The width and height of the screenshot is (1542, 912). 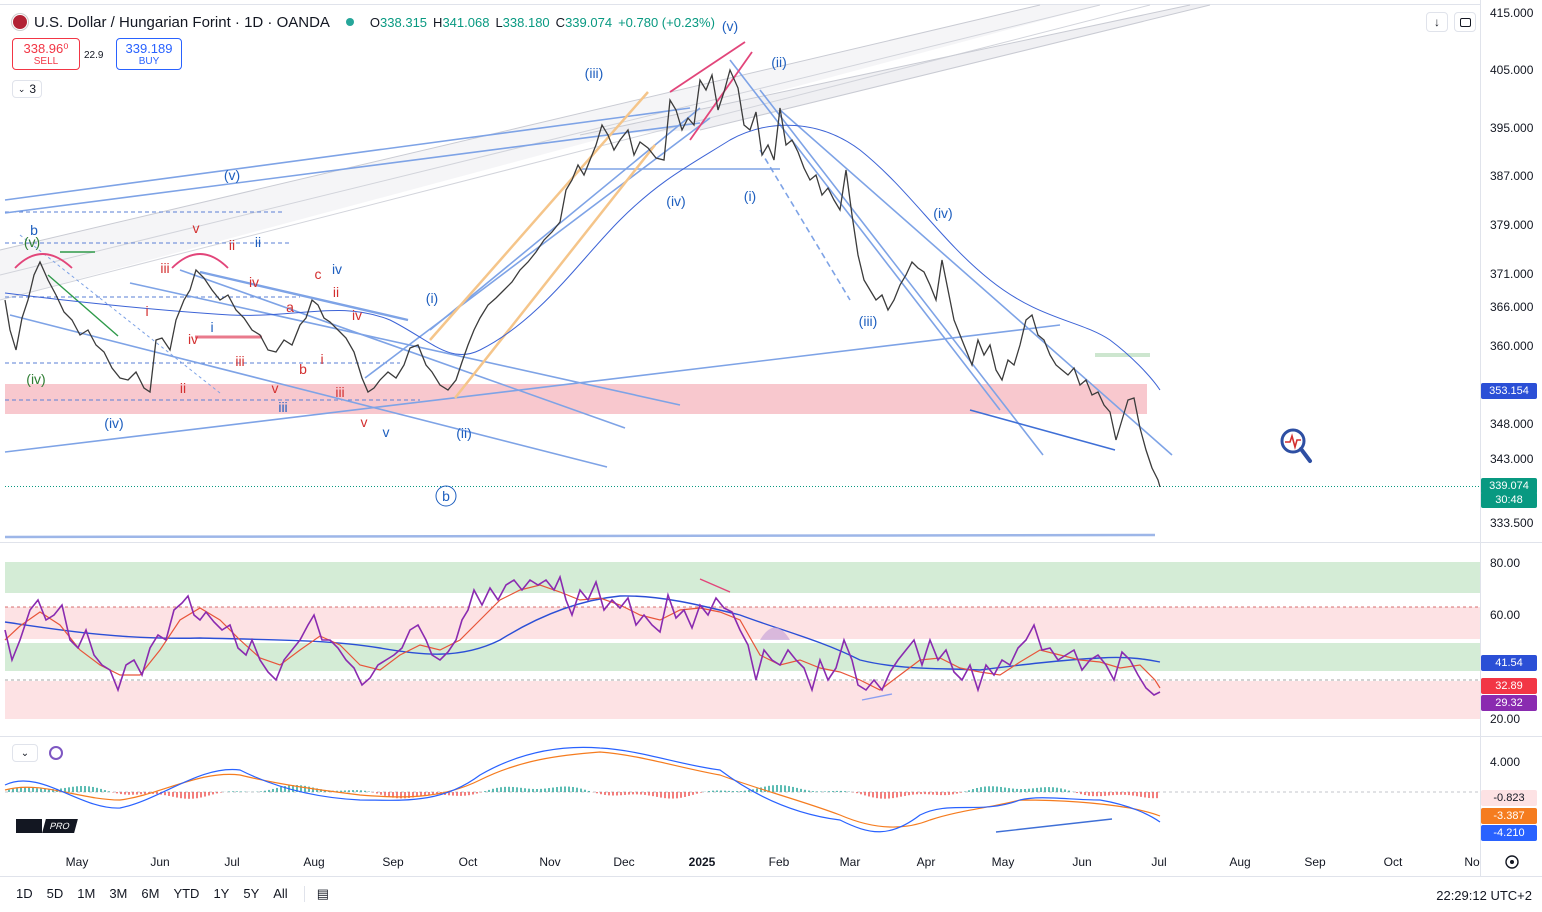 What do you see at coordinates (149, 54) in the screenshot?
I see `buy-button: 339.189 BUY` at bounding box center [149, 54].